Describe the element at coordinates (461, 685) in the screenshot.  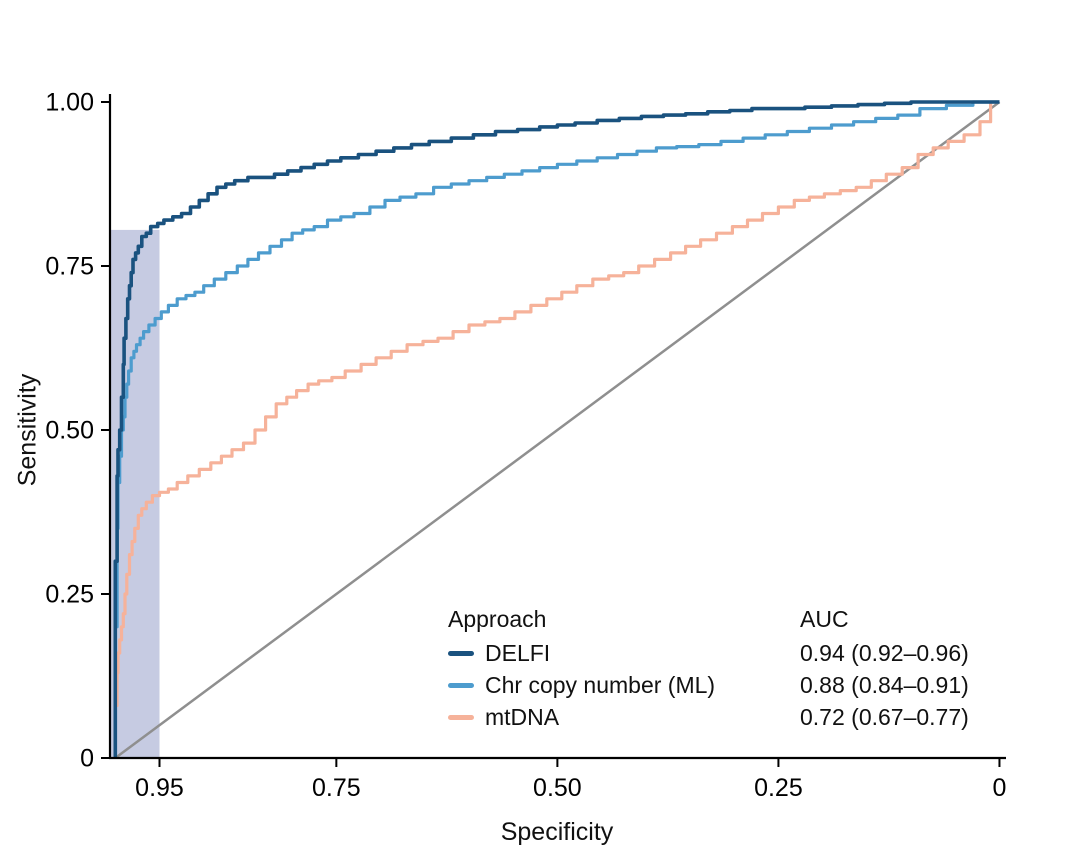
I see `legend-swatch-chr-copy-number` at that location.